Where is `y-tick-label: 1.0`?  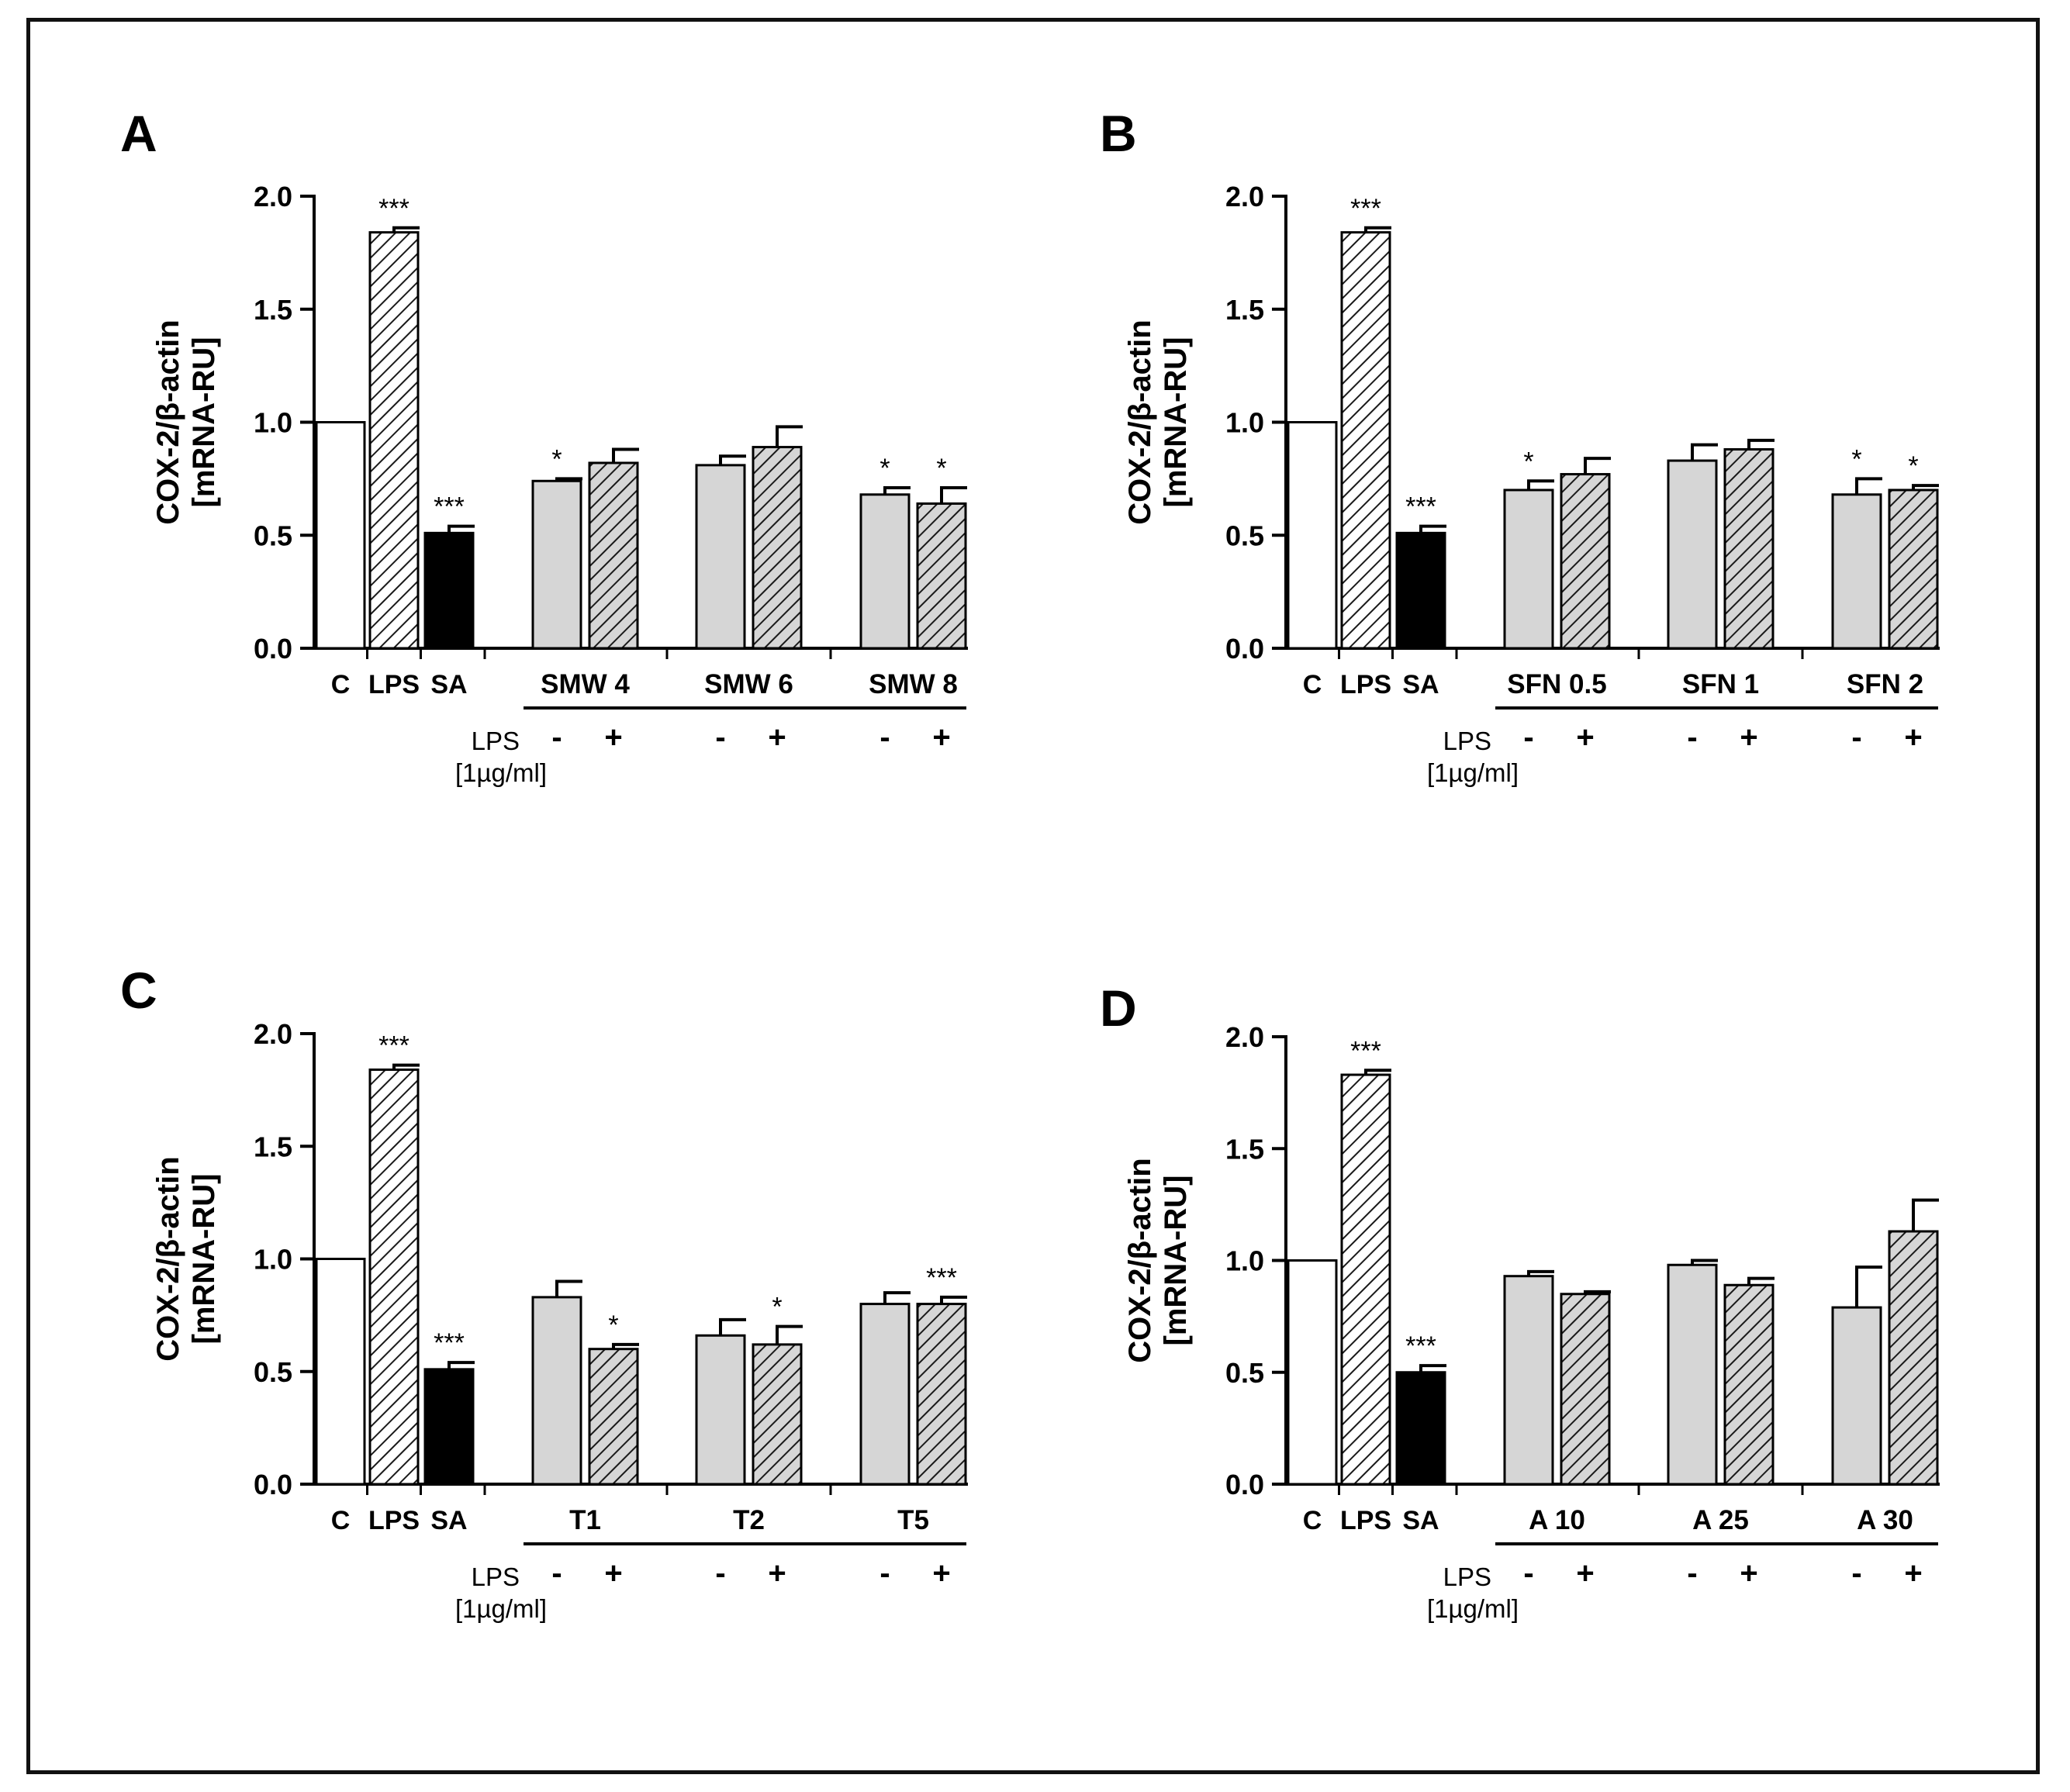 y-tick-label: 1.0 is located at coordinates (273, 1260).